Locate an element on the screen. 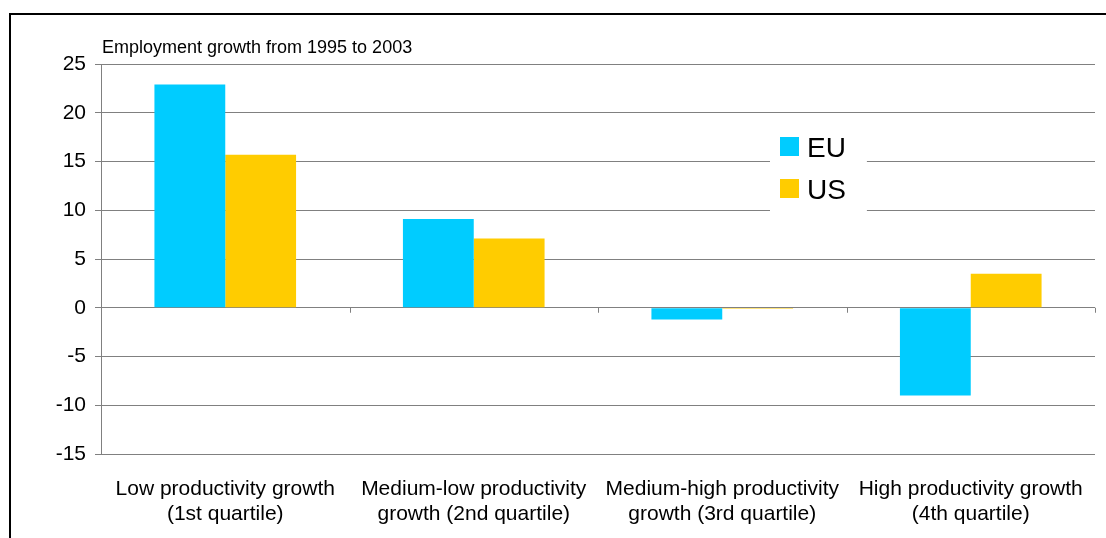 This screenshot has width=1106, height=538. y-tick-label: 0 is located at coordinates (80, 306).